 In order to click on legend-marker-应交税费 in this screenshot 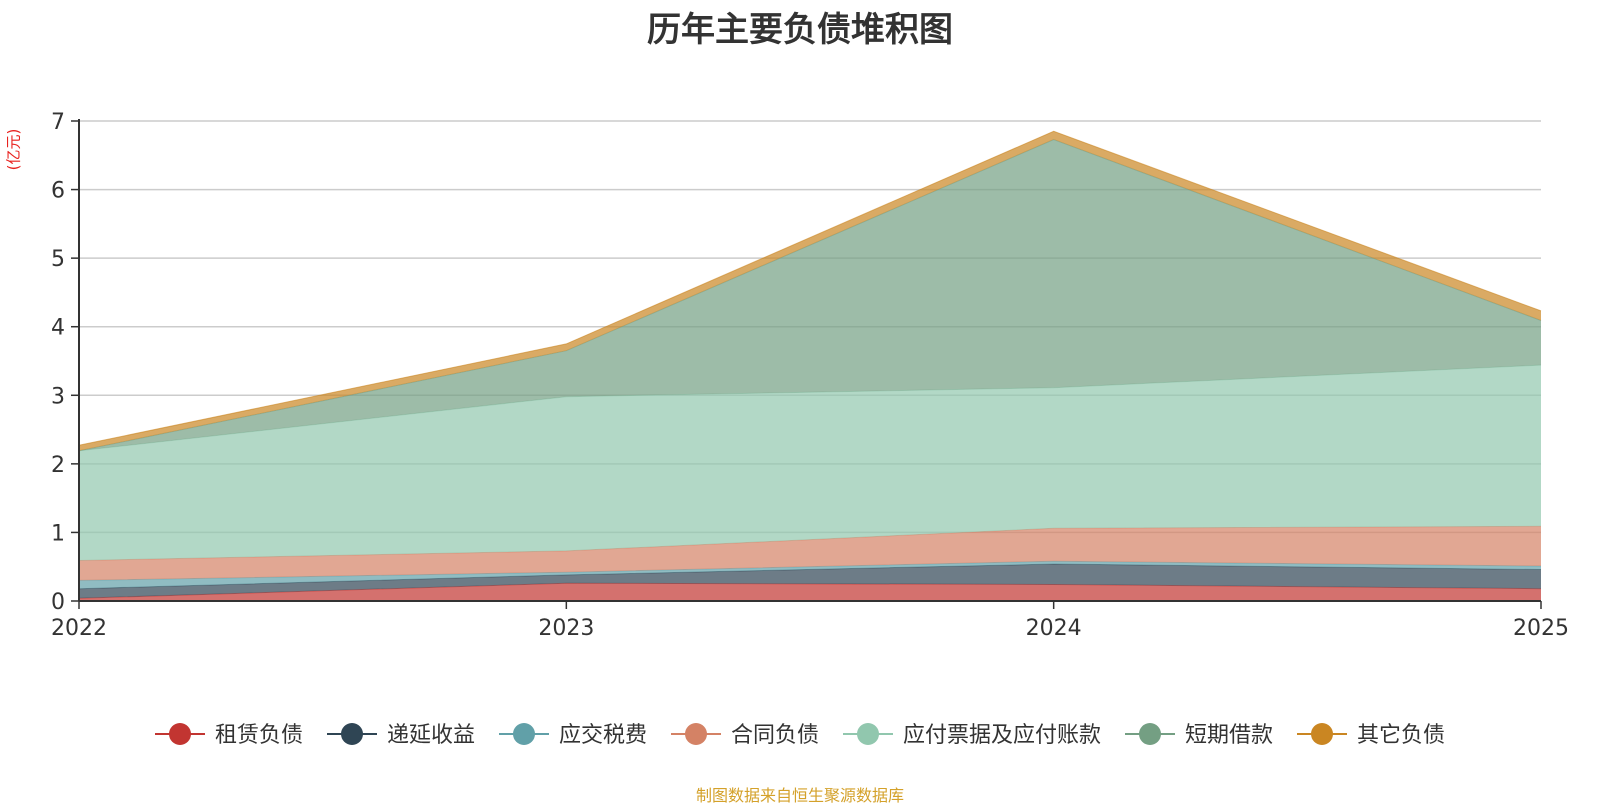, I will do `click(524, 734)`.